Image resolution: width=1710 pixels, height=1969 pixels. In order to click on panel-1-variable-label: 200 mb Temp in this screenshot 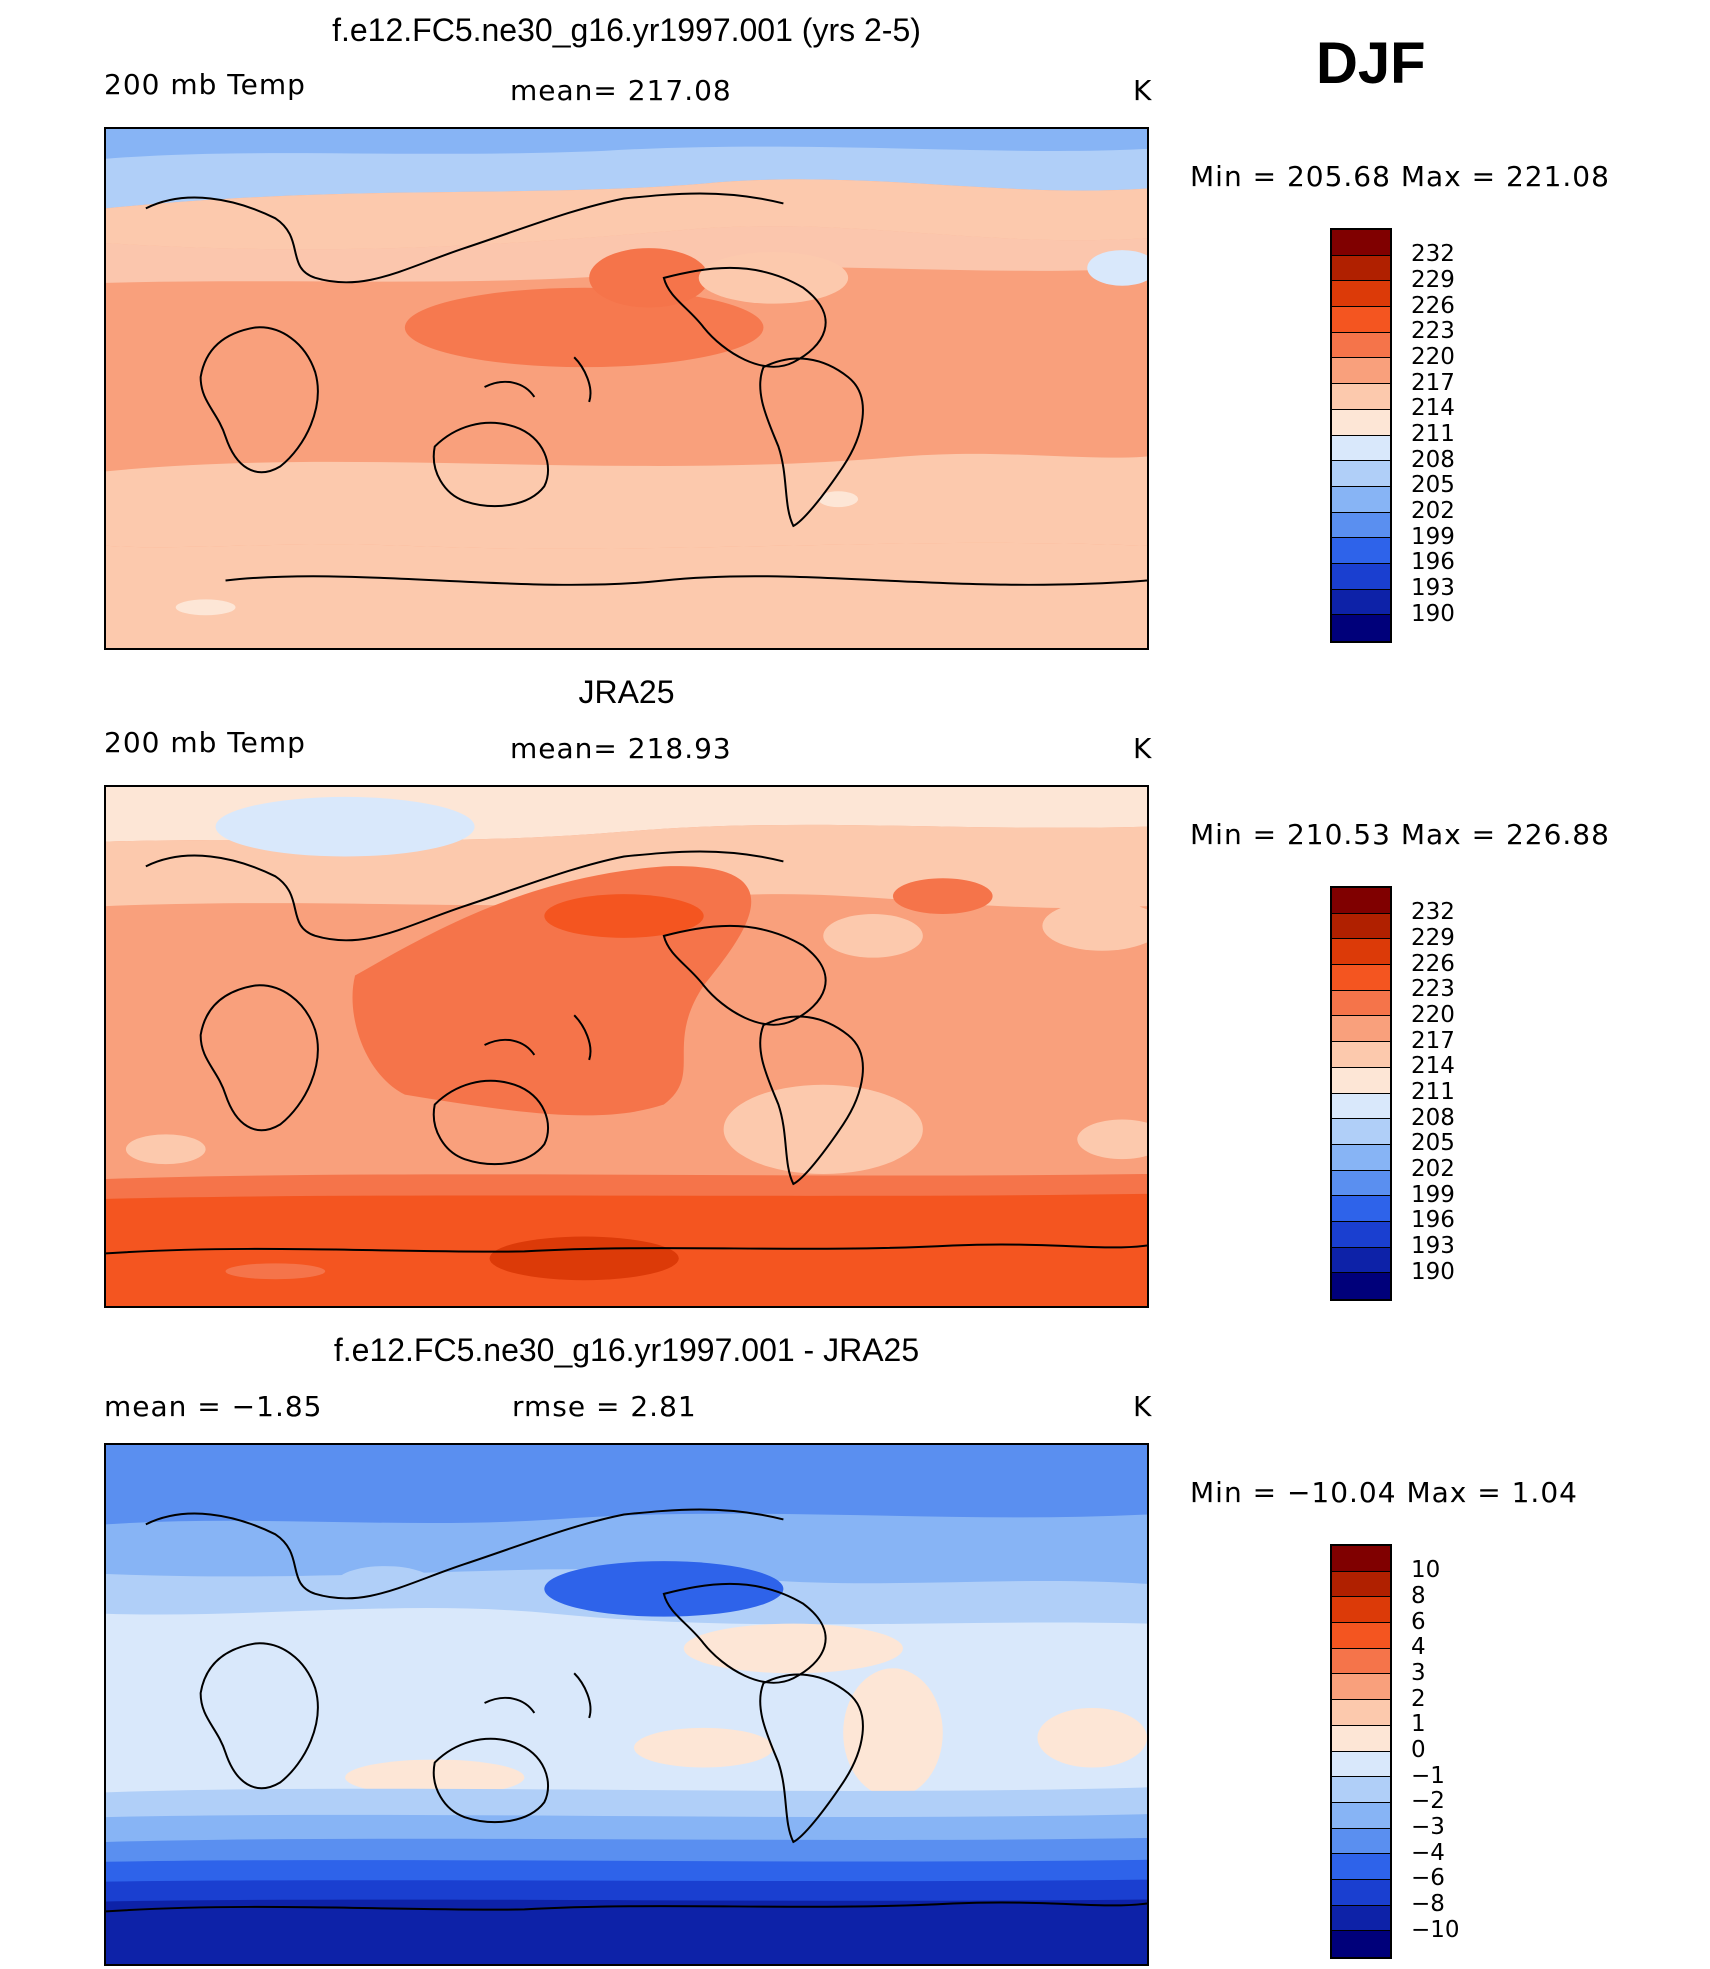, I will do `click(205, 84)`.